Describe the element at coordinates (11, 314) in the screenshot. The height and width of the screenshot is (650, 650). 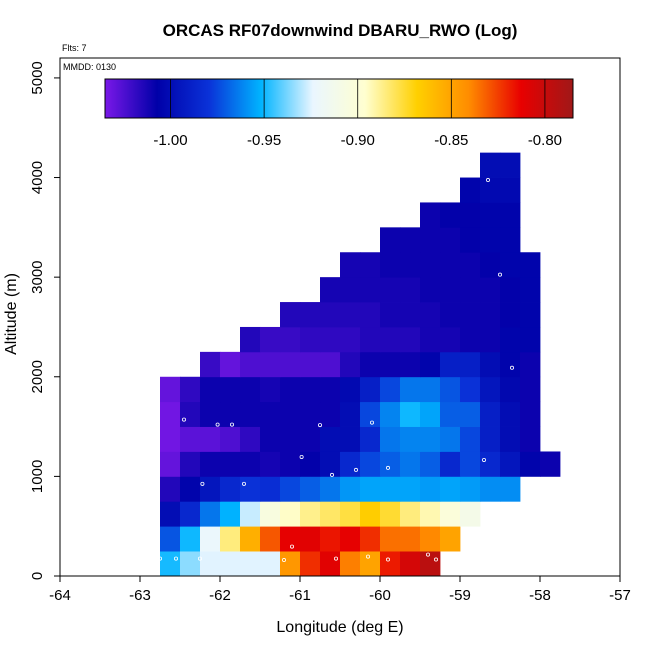
I see `y-axis-label: Altitude (m)` at that location.